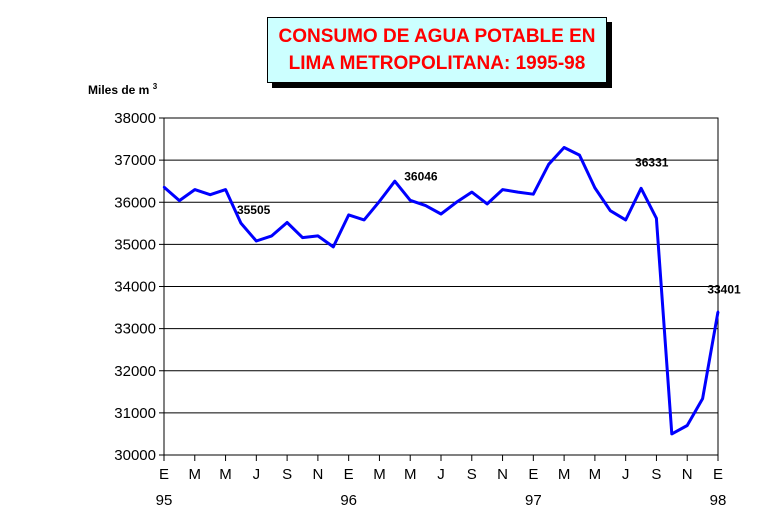  Describe the element at coordinates (135, 413) in the screenshot. I see `y-tick-label: 31000` at that location.